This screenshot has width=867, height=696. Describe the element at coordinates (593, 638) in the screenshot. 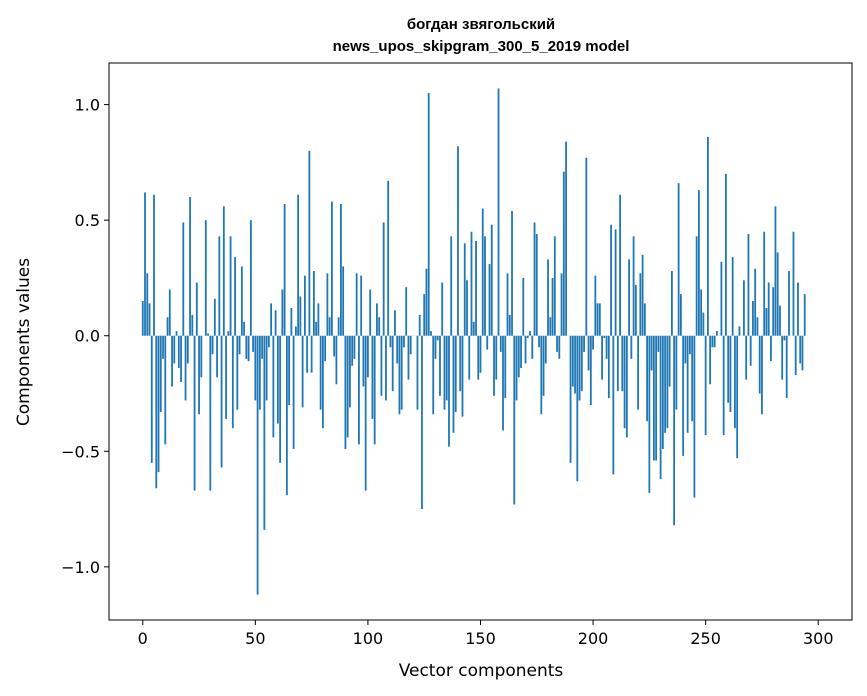

I see `x-tick-label: 200` at that location.